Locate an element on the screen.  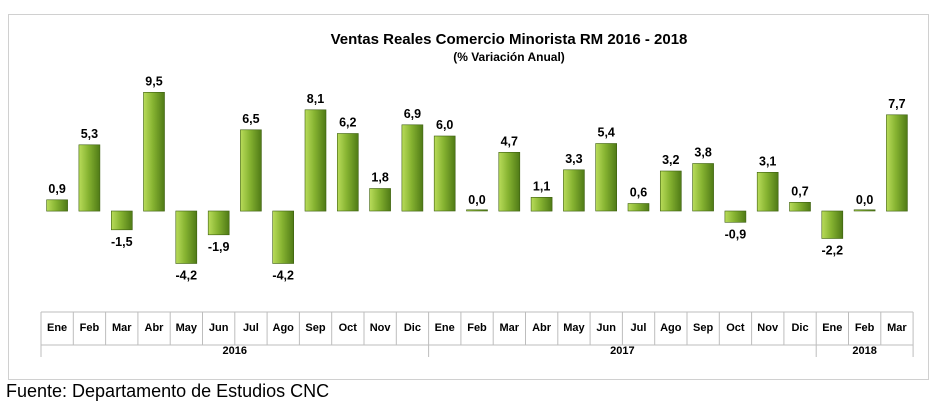
value-label-1: 5,3 is located at coordinates (89, 134).